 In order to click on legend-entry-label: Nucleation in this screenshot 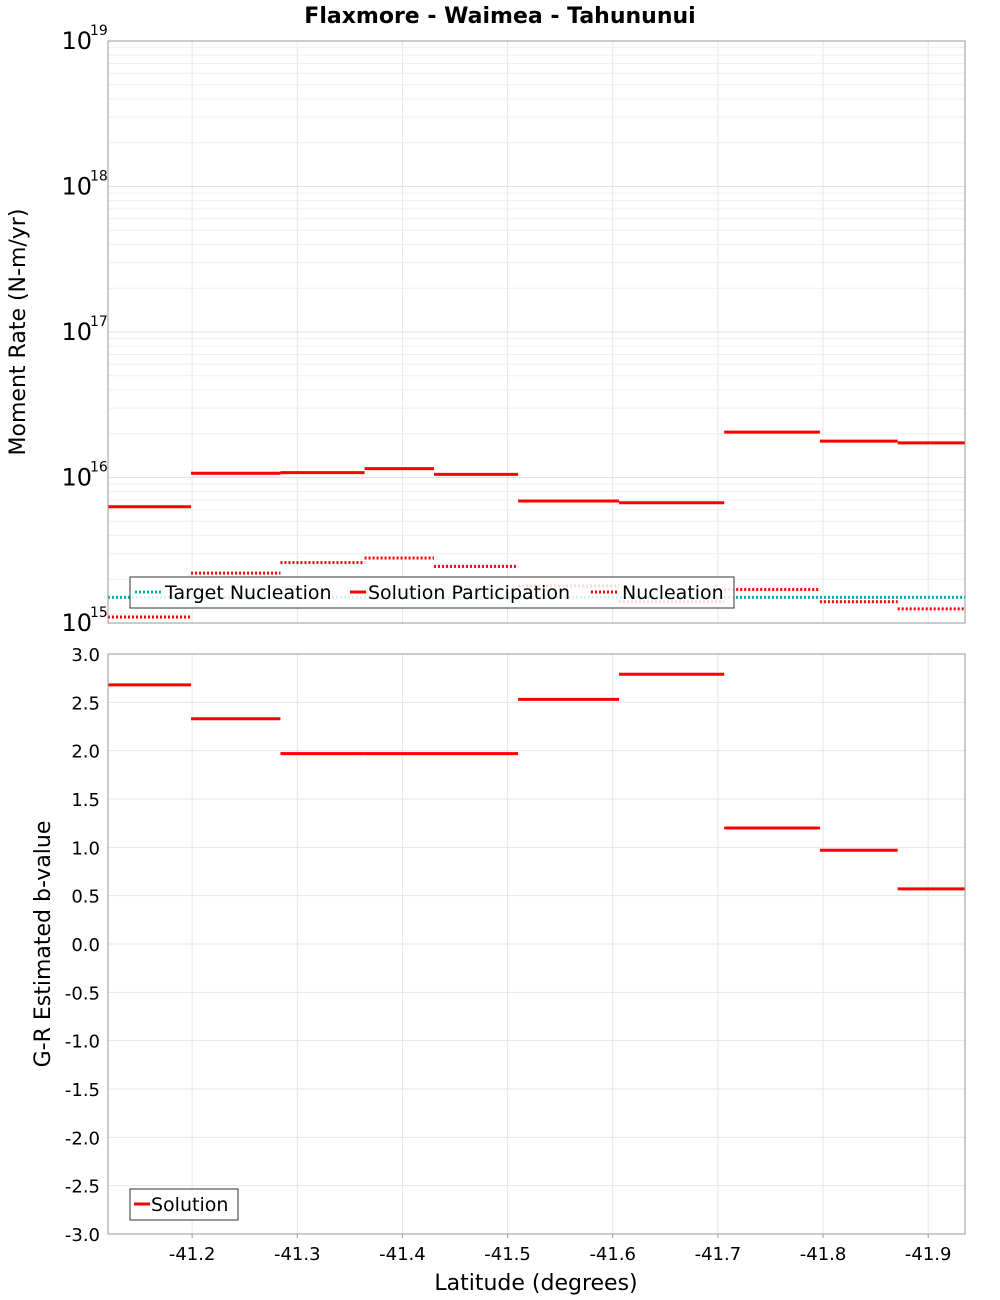, I will do `click(673, 593)`.